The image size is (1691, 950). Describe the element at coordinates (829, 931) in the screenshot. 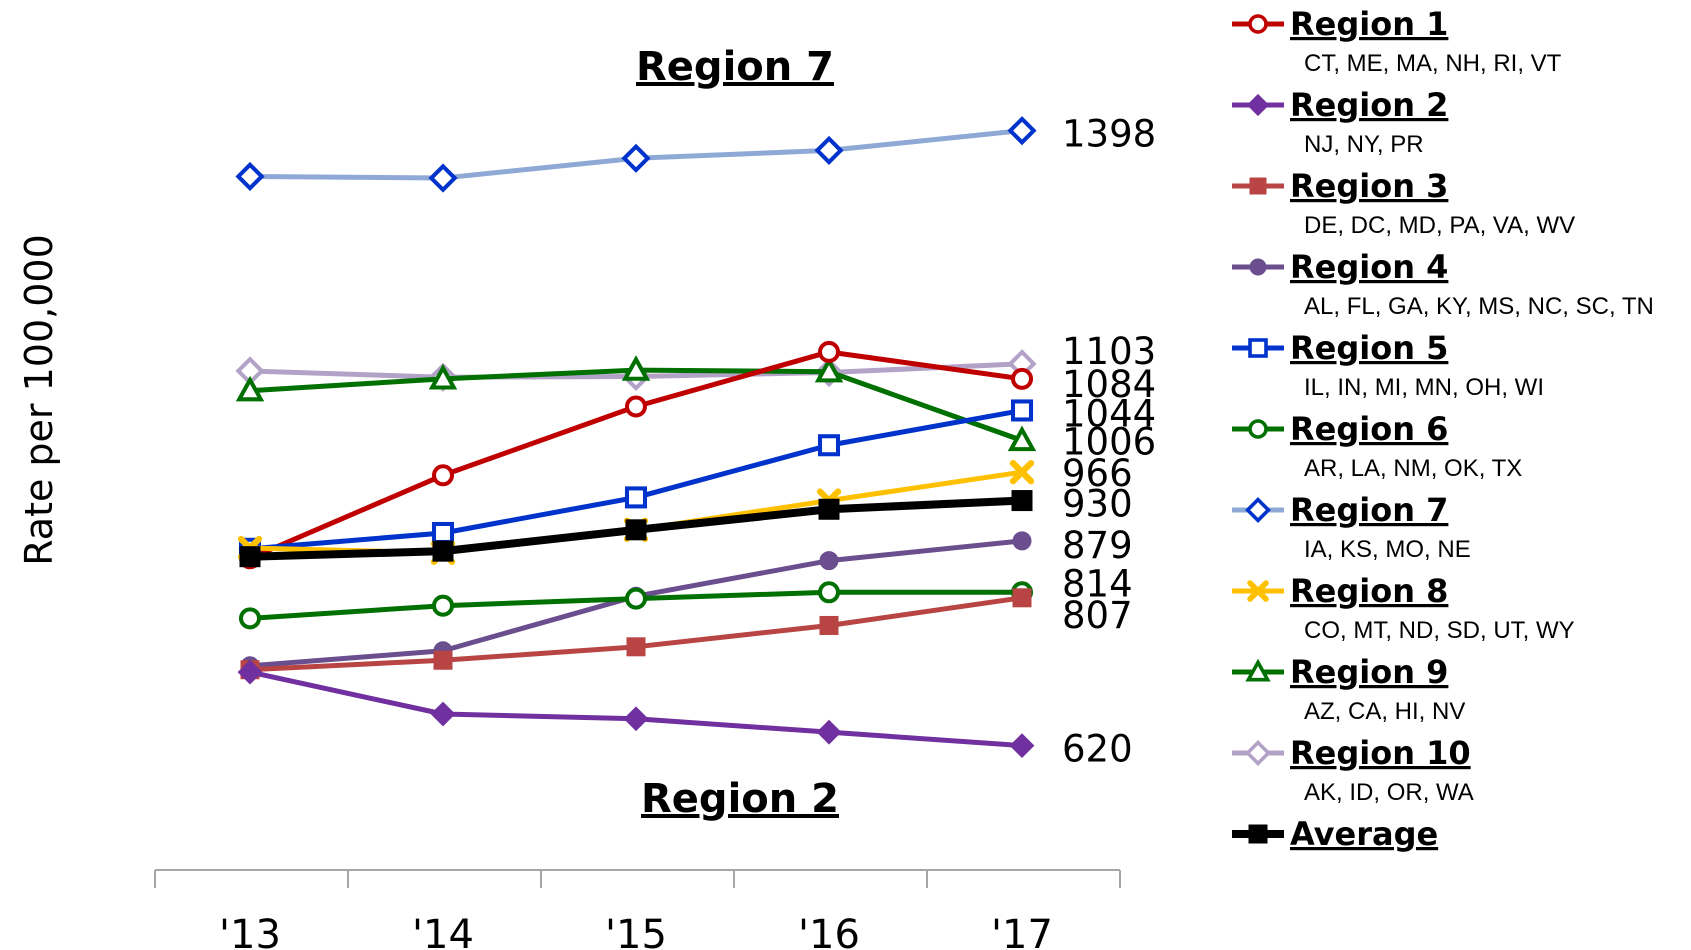

I see `x-tick-label: '16` at that location.